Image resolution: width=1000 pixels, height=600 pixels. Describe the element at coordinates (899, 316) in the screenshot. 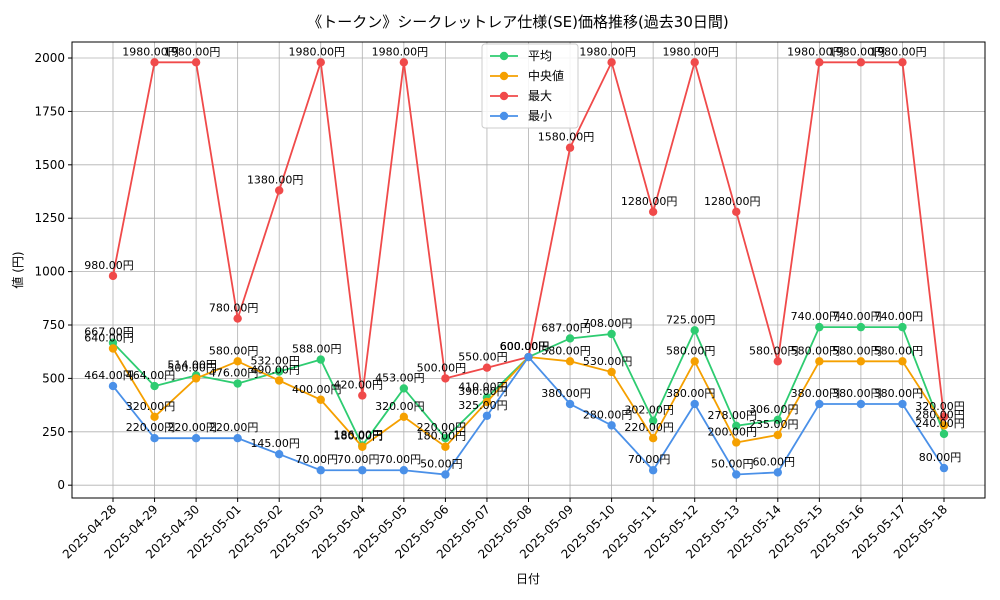

I see `data-label: 740.00円` at that location.